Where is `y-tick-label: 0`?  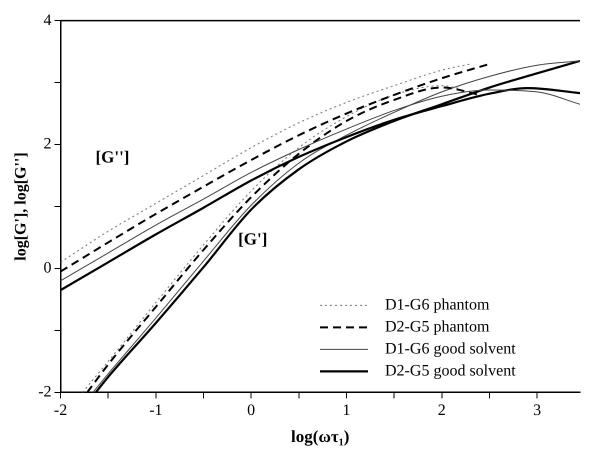 y-tick-label: 0 is located at coordinates (48, 268).